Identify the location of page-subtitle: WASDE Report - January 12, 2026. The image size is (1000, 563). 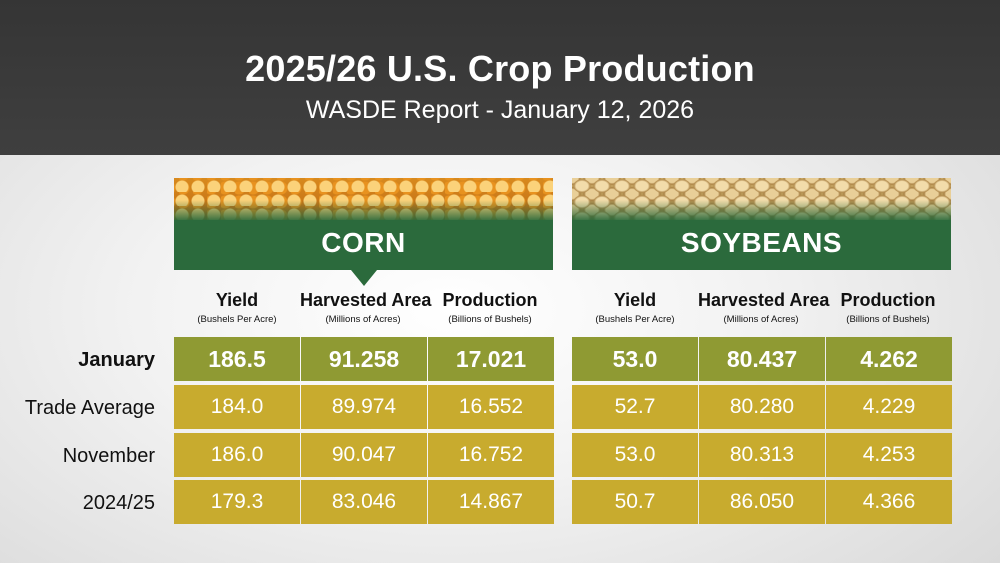
(500, 110).